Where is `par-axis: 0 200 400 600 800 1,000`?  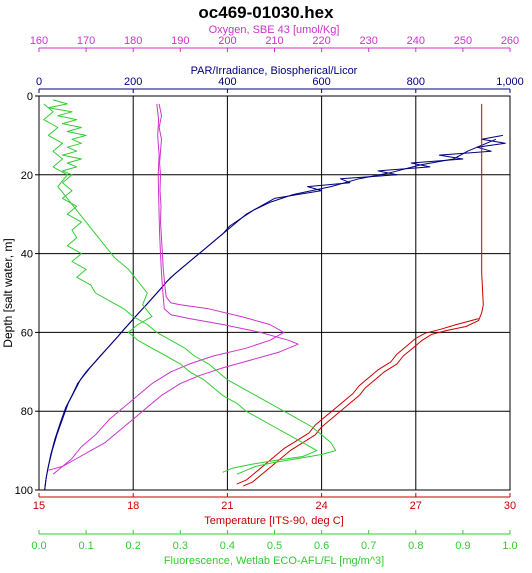
par-axis: 0 200 400 600 800 1,000 is located at coordinates (280, 84).